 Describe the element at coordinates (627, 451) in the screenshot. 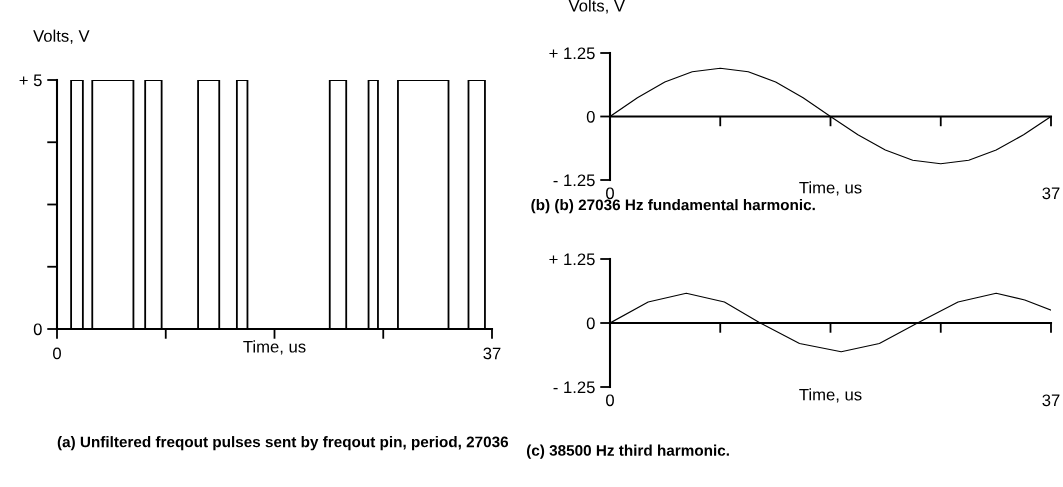

I see `text: (c) 38500 Hz third harmonic.` at that location.